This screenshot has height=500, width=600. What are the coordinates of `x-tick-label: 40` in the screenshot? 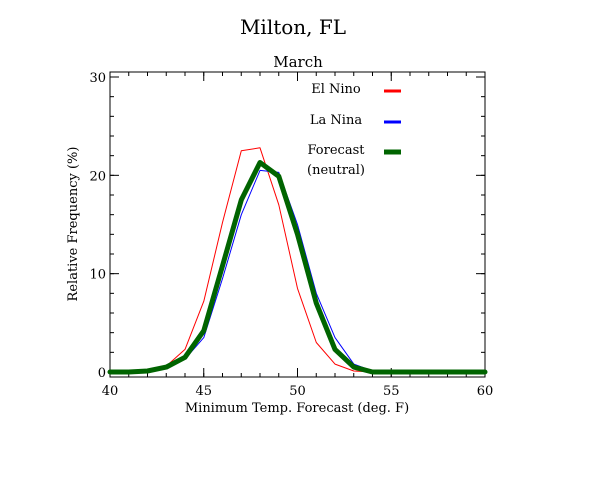 It's located at (110, 391).